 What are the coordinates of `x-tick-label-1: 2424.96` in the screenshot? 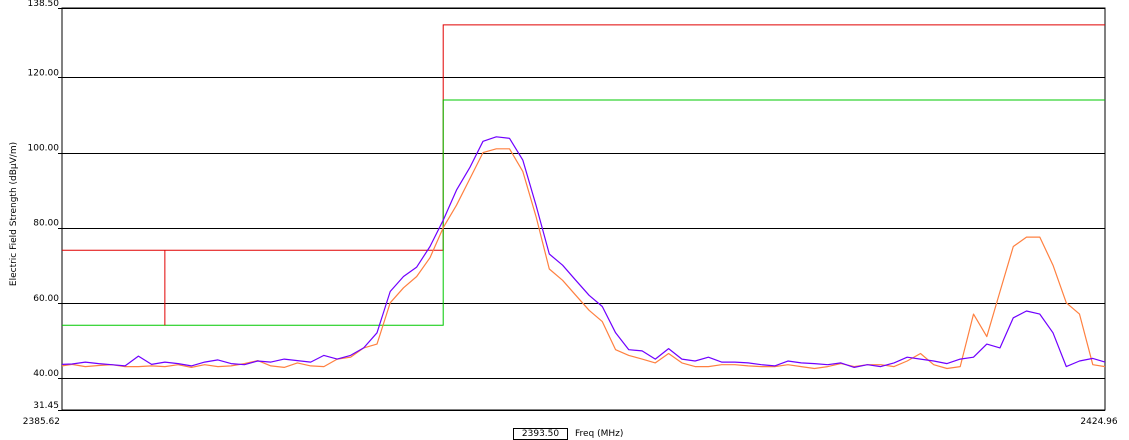 It's located at (1098, 422).